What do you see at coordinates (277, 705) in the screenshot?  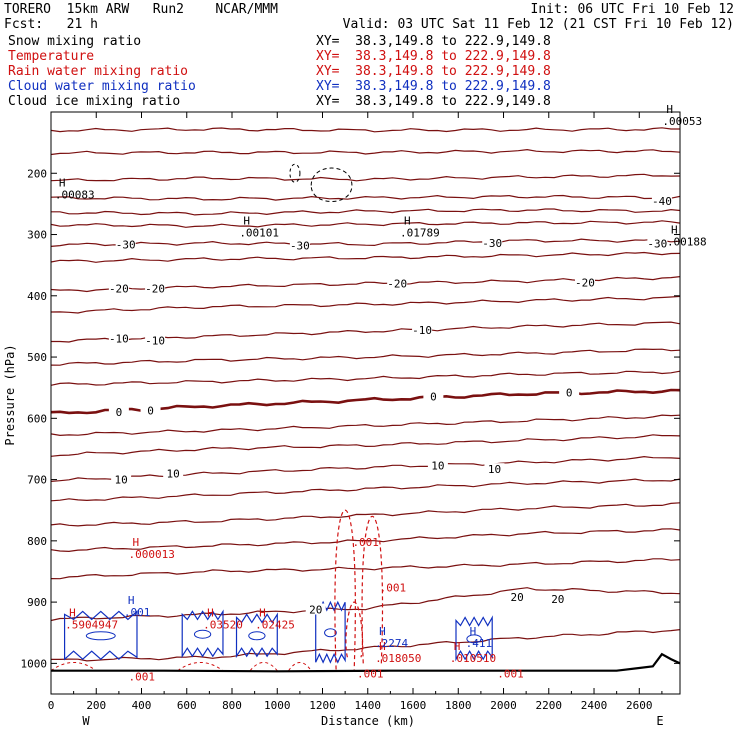 I see `x-tick-label: 1000` at bounding box center [277, 705].